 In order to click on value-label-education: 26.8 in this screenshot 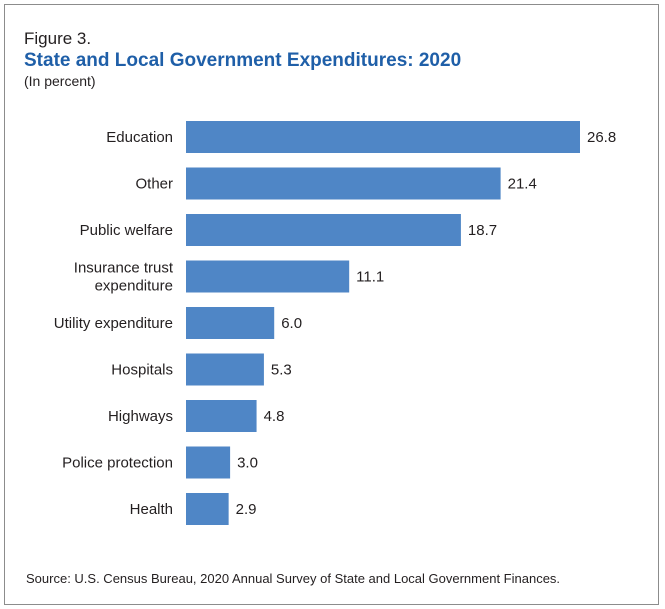, I will do `click(601, 137)`.